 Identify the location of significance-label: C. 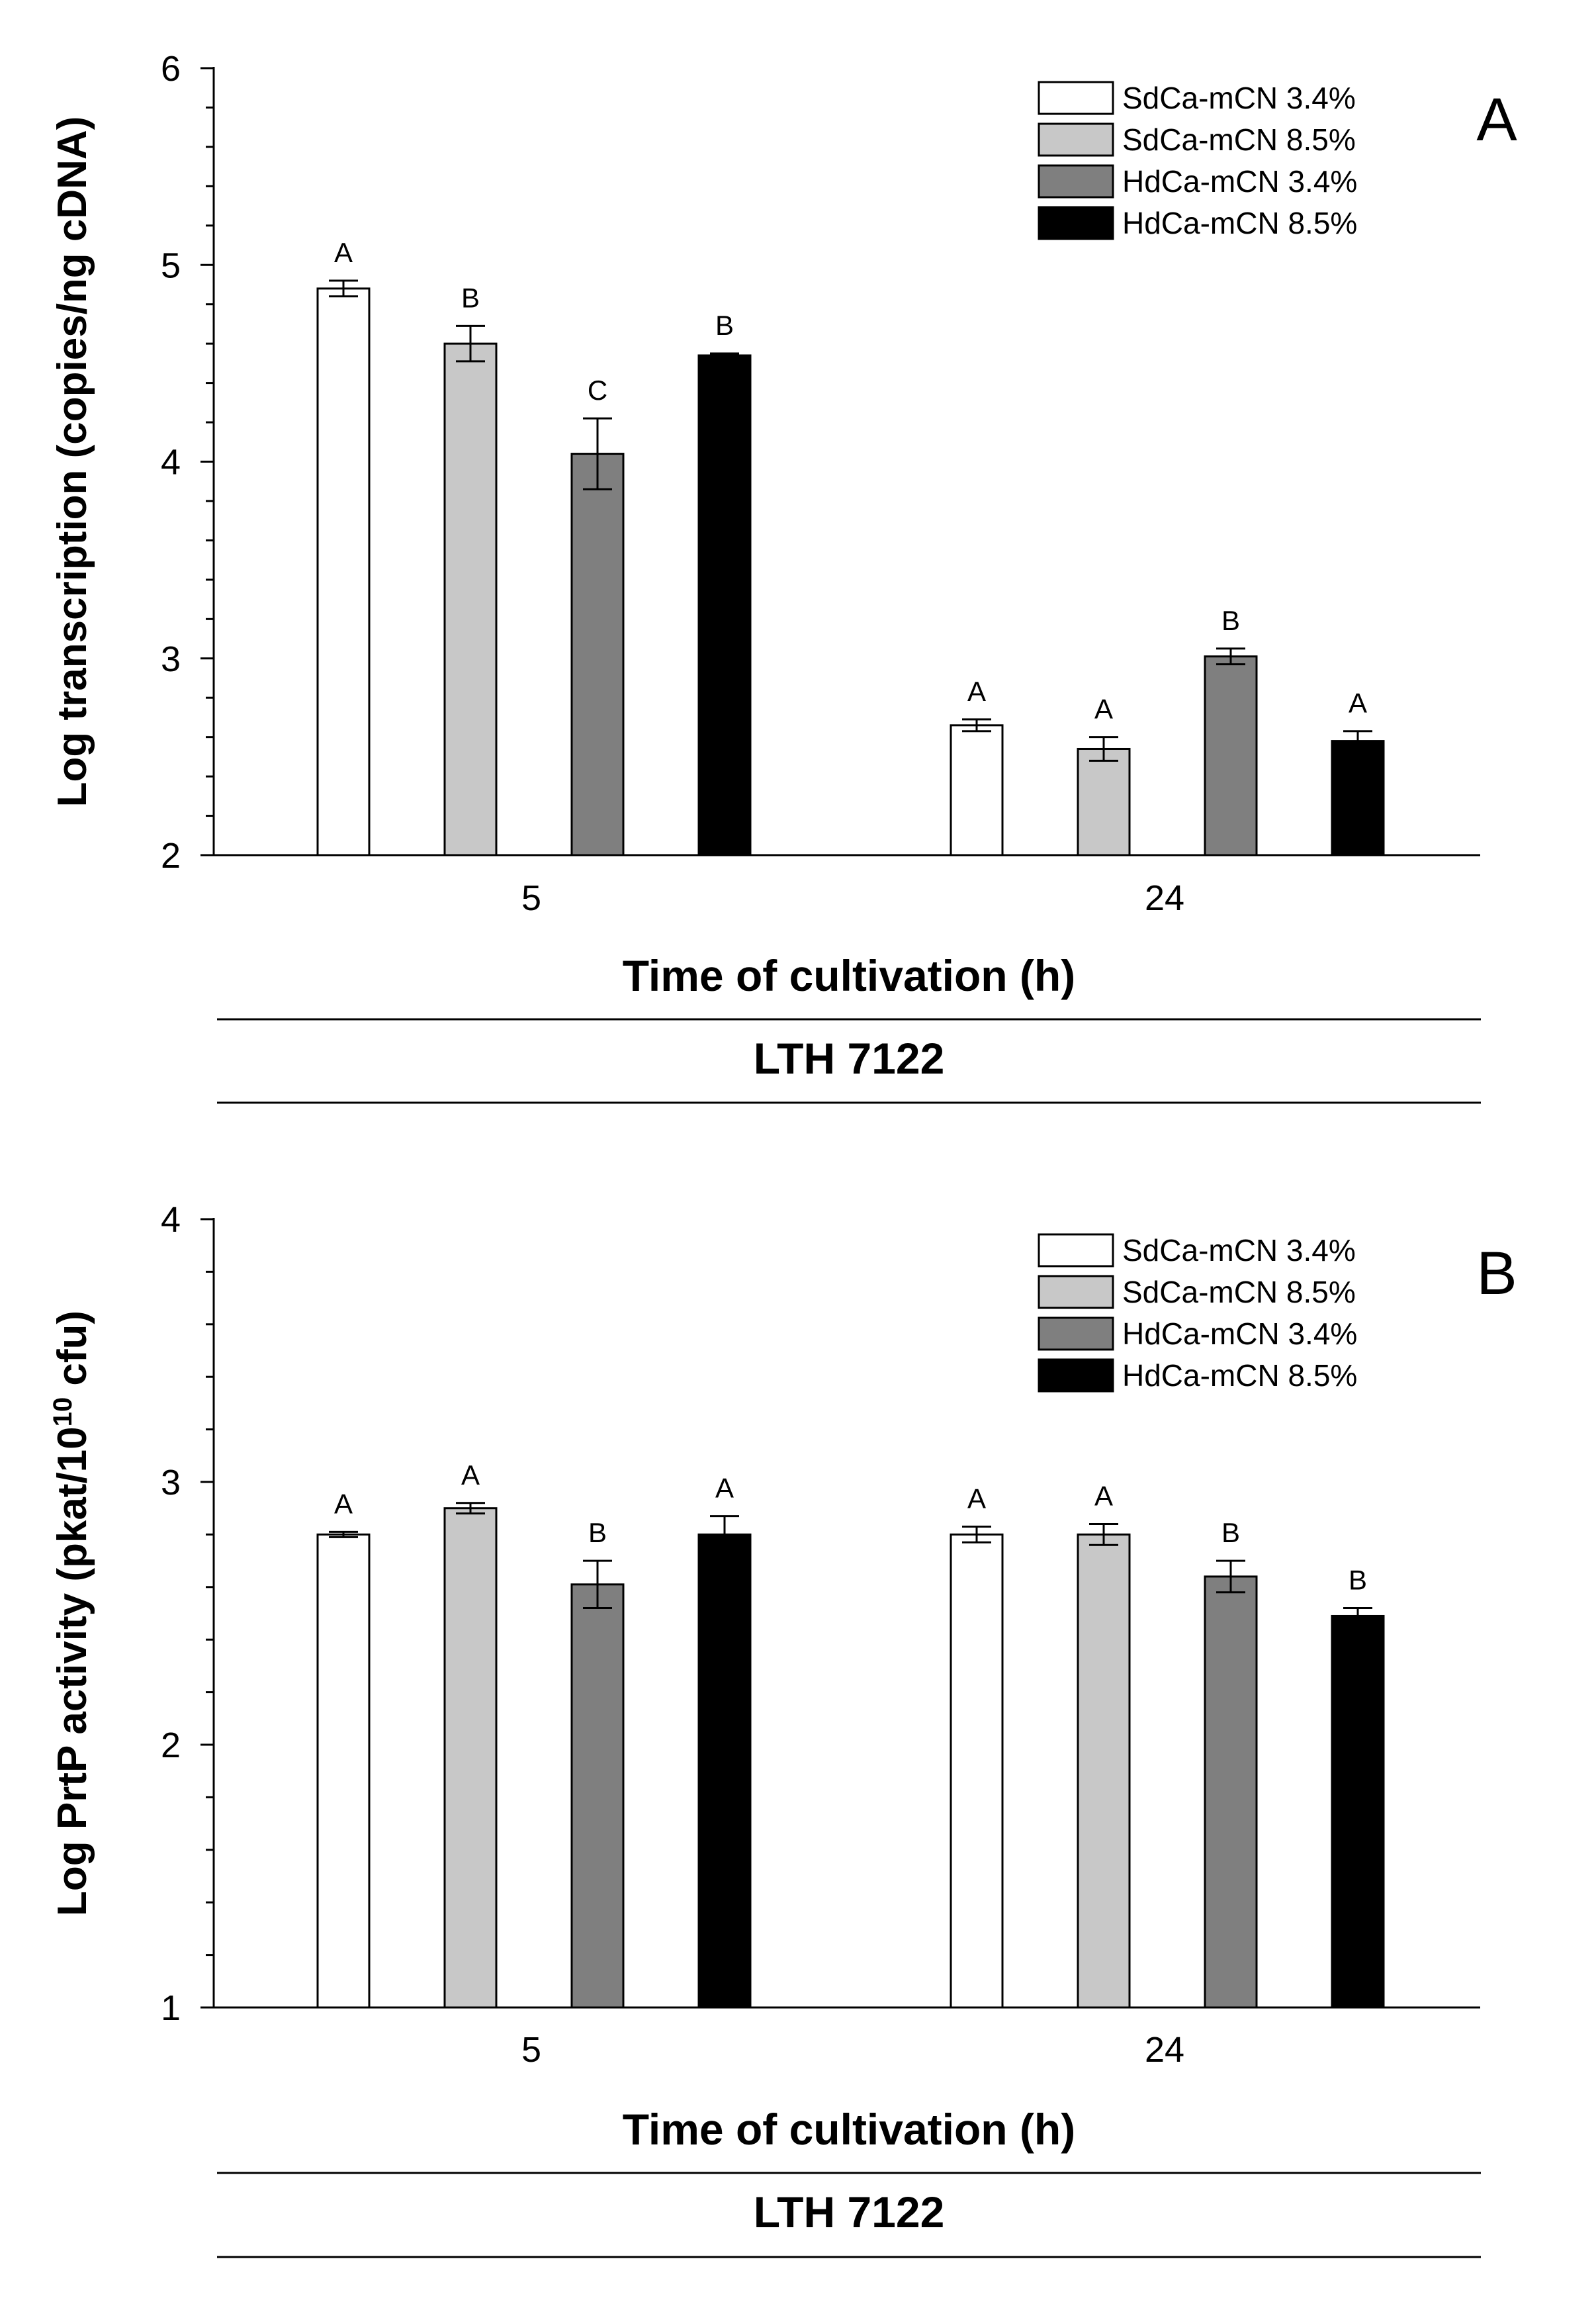
(597, 390).